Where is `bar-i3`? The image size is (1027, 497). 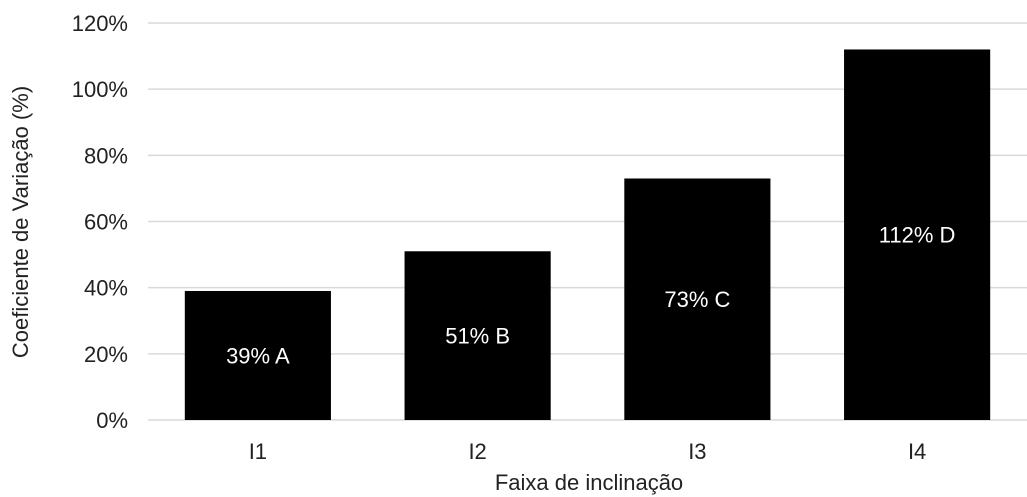
bar-i3 is located at coordinates (697, 299).